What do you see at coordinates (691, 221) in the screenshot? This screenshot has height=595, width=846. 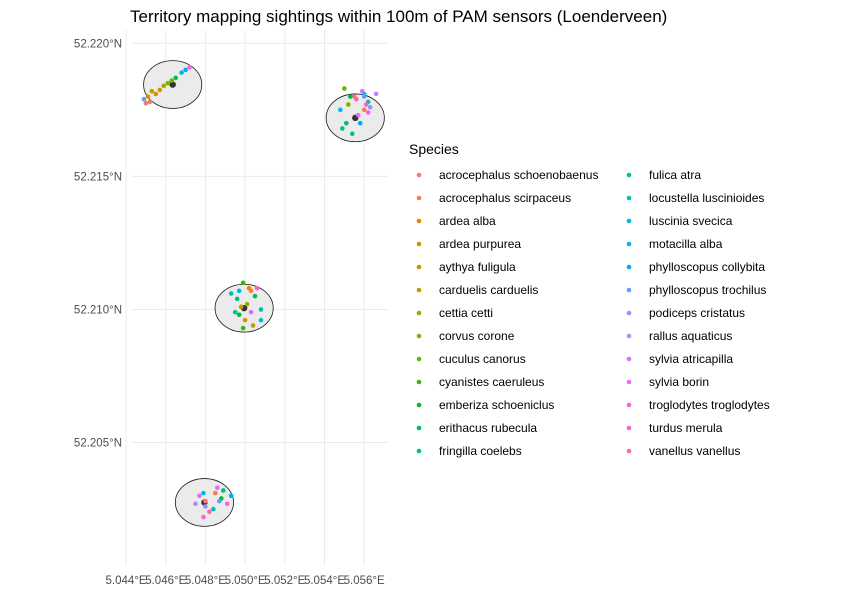 I see `legend-label: luscinia svecica` at bounding box center [691, 221].